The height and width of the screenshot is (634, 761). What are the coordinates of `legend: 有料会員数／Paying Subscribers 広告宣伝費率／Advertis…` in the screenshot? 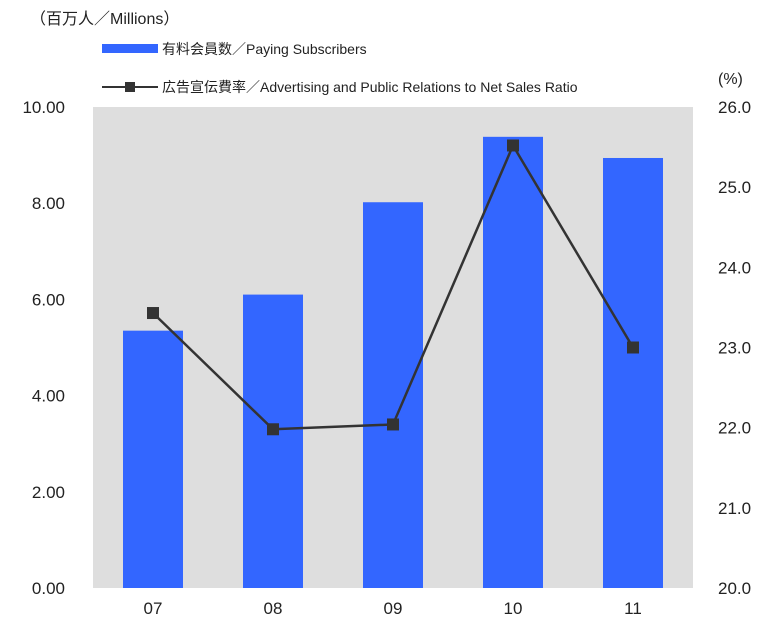 It's located at (340, 68).